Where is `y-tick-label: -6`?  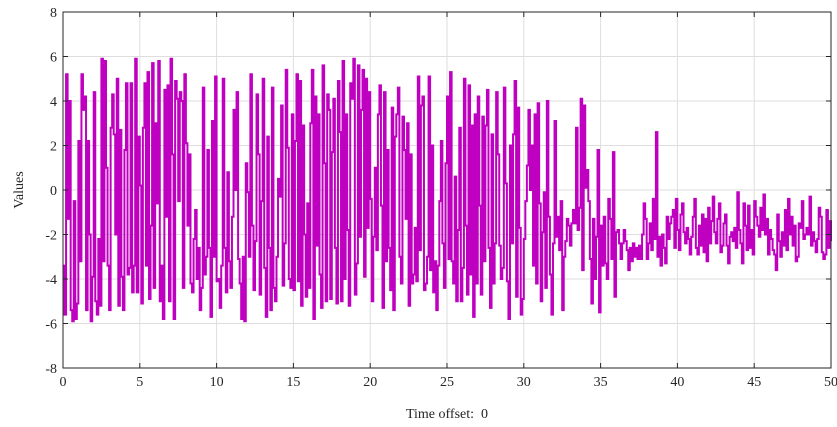 y-tick-label: -6 is located at coordinates (51, 325).